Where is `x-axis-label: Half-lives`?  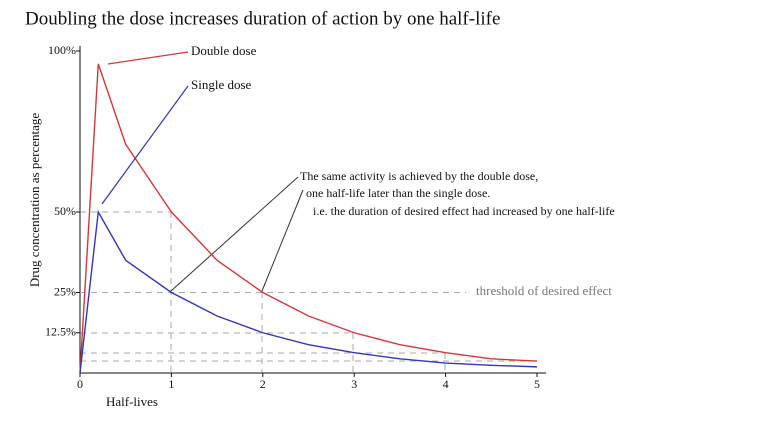 x-axis-label: Half-lives is located at coordinates (132, 401).